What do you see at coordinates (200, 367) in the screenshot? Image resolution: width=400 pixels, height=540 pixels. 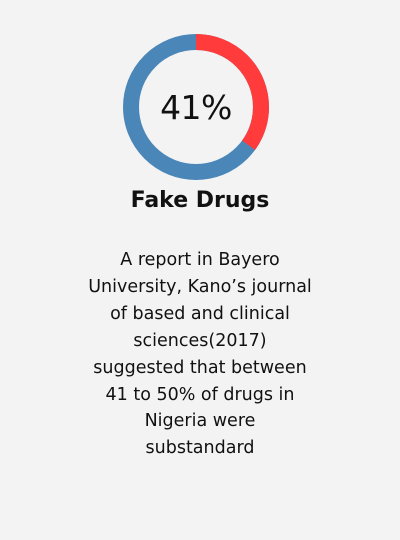 I see `body-line: suggested that between` at bounding box center [200, 367].